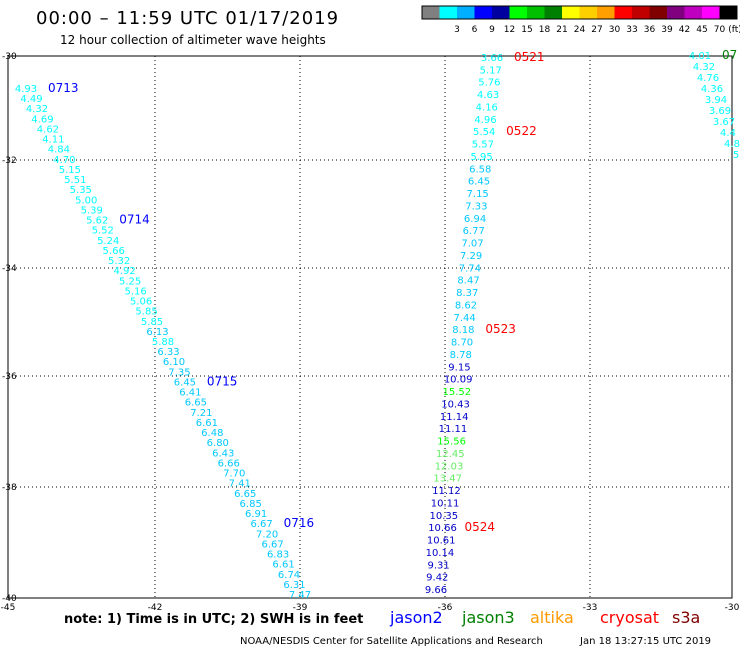  What do you see at coordinates (457, 392) in the screenshot?
I see `wave-height-value: 15.52` at bounding box center [457, 392].